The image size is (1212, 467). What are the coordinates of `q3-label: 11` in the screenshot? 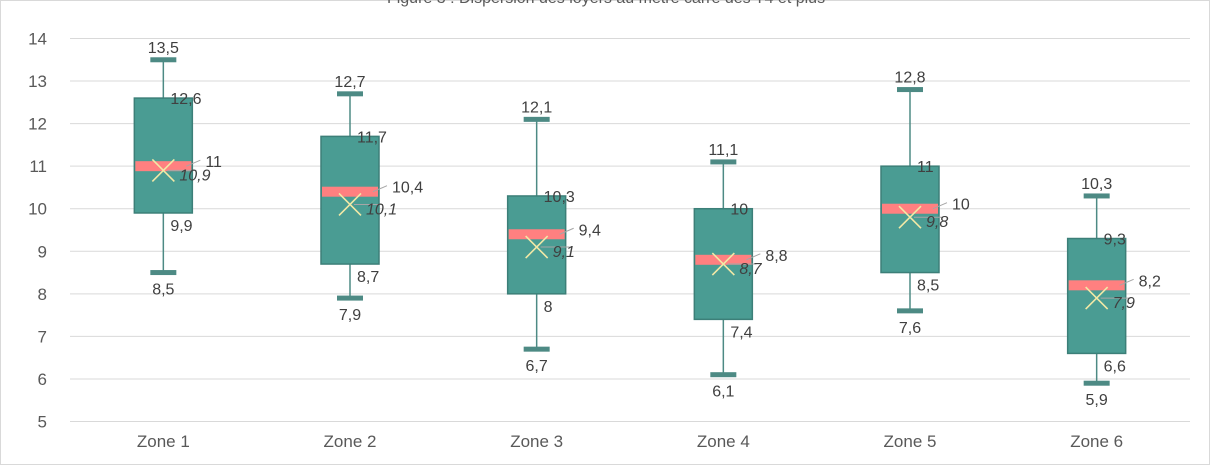 It's located at (925, 167).